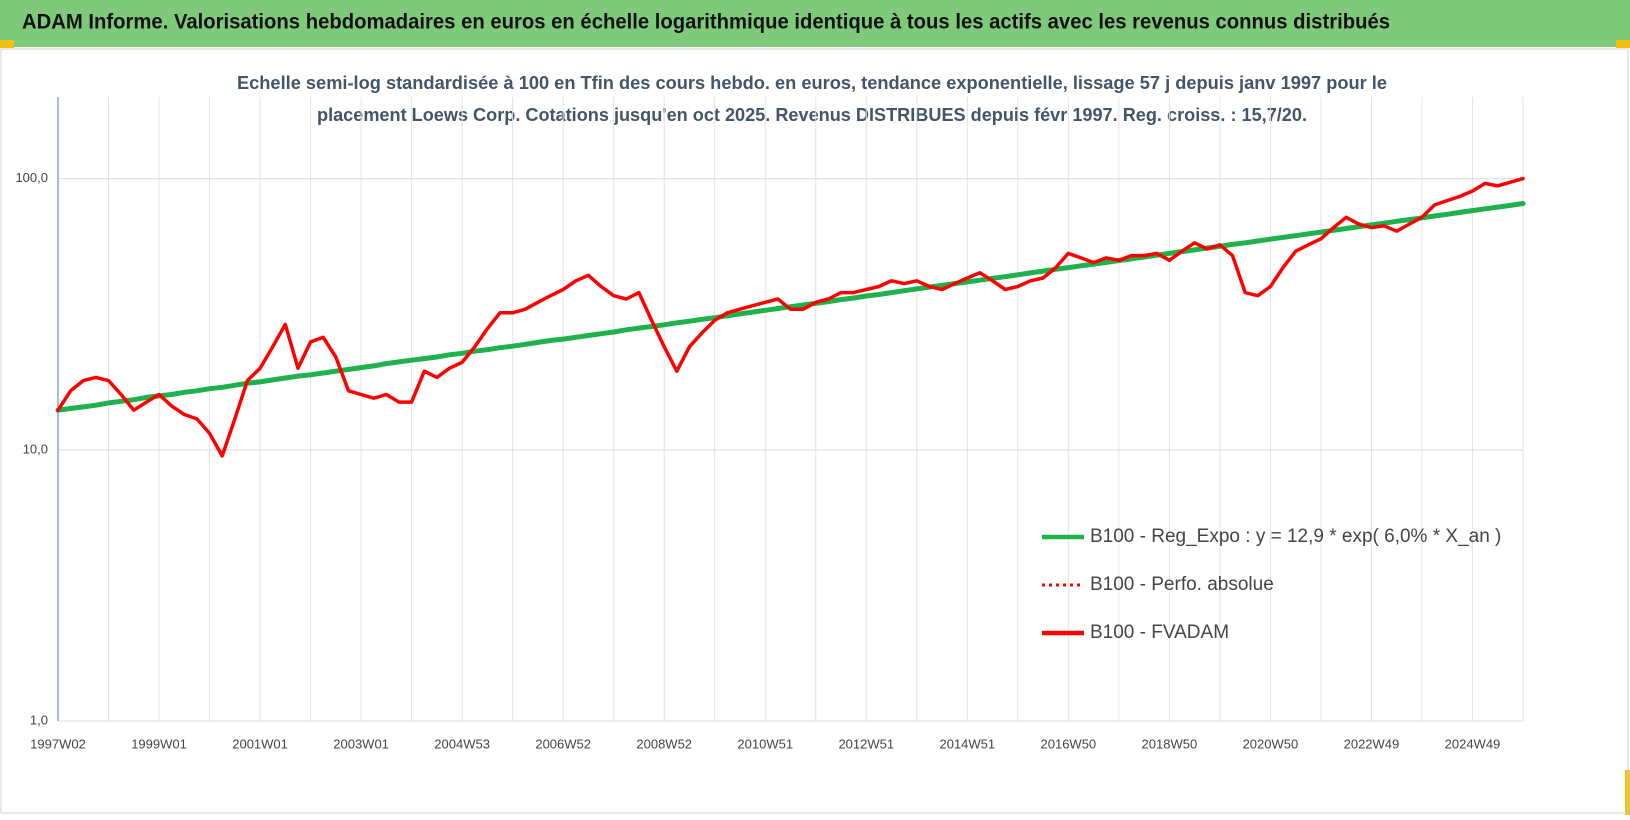 Image resolution: width=1630 pixels, height=820 pixels. Describe the element at coordinates (1473, 743) in the screenshot. I see `x-tick-label: 2024W49` at that location.